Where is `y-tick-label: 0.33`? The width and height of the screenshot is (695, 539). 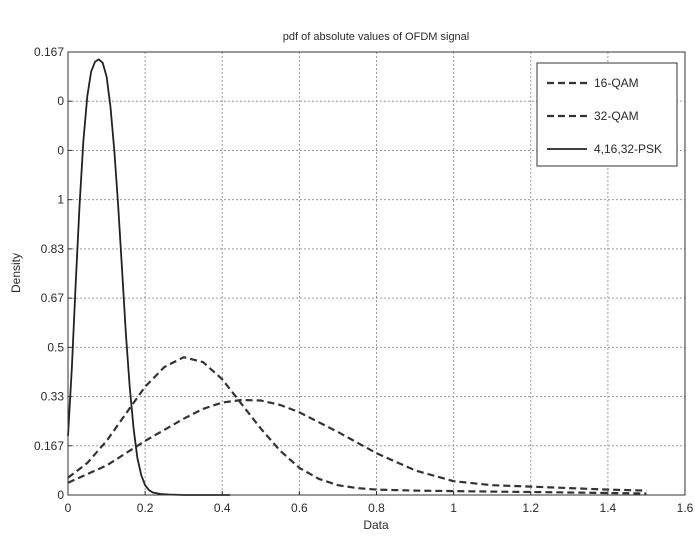 y-tick-label: 0.33 is located at coordinates (53, 397).